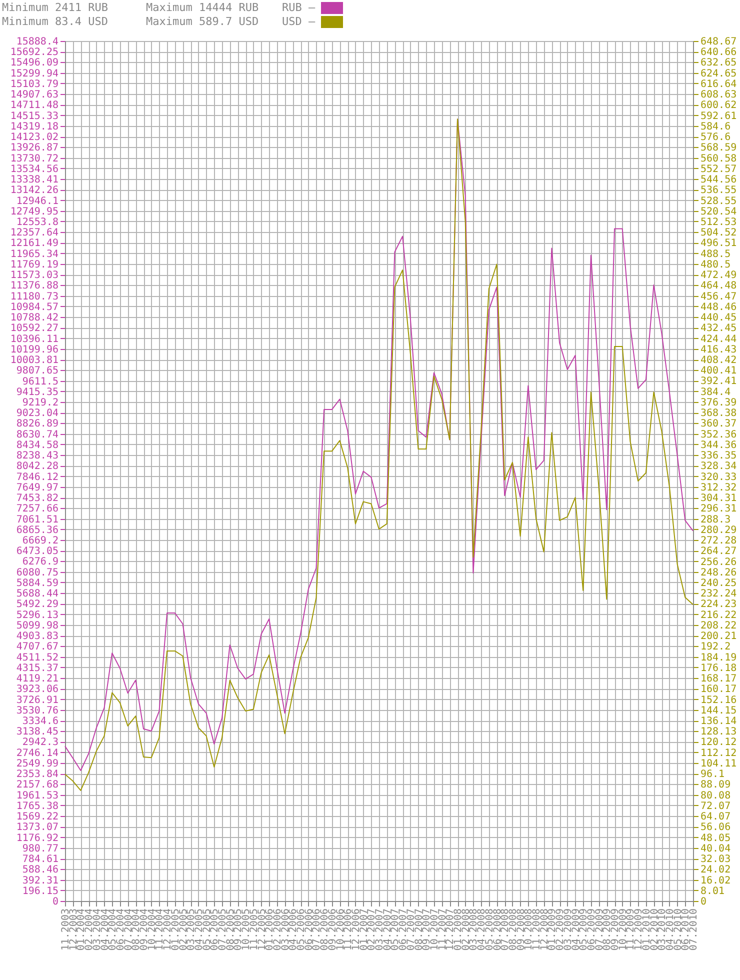 This screenshot has width=740, height=980. I want to click on y-tick-label: 3923.06, so click(37, 690).